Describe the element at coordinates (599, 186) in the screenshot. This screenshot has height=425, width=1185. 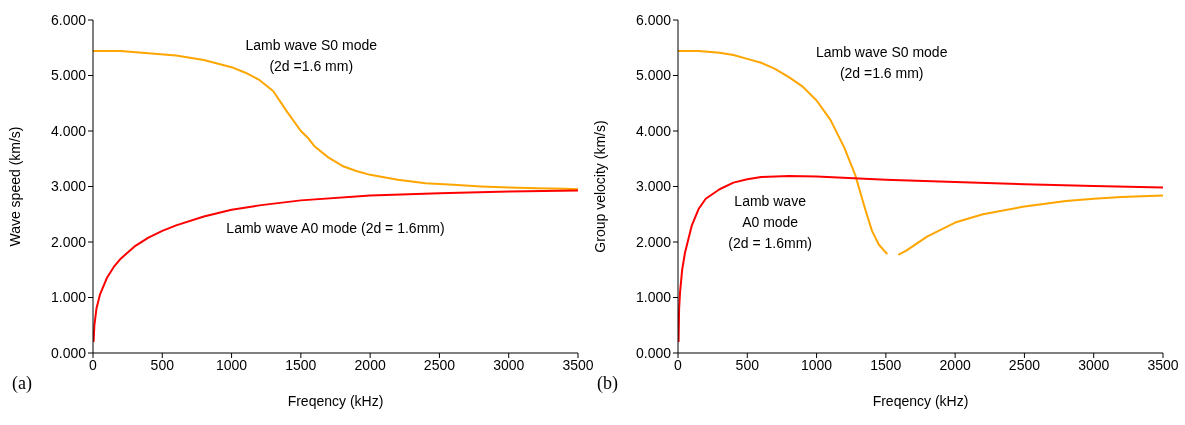
I see `y-axis-title: Group velocity (km/s)` at that location.